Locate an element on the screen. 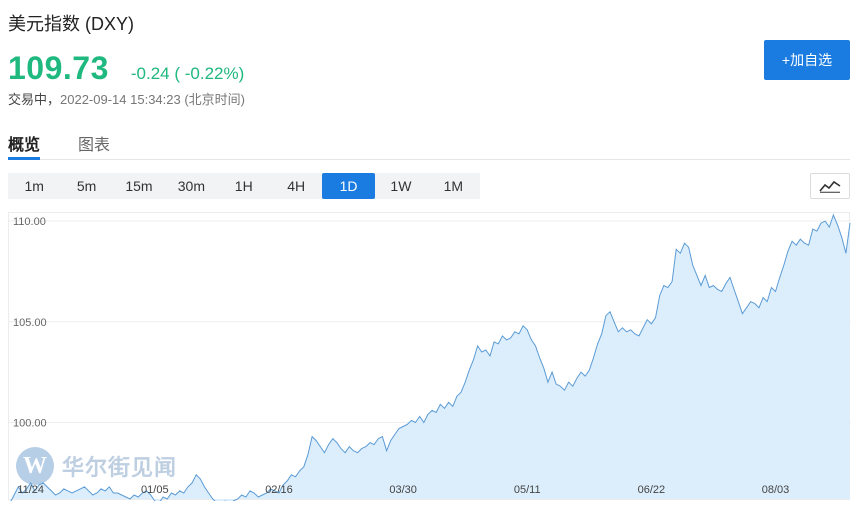 This screenshot has height=518, width=865. add-to-watchlist-button: +加自选 is located at coordinates (807, 60).